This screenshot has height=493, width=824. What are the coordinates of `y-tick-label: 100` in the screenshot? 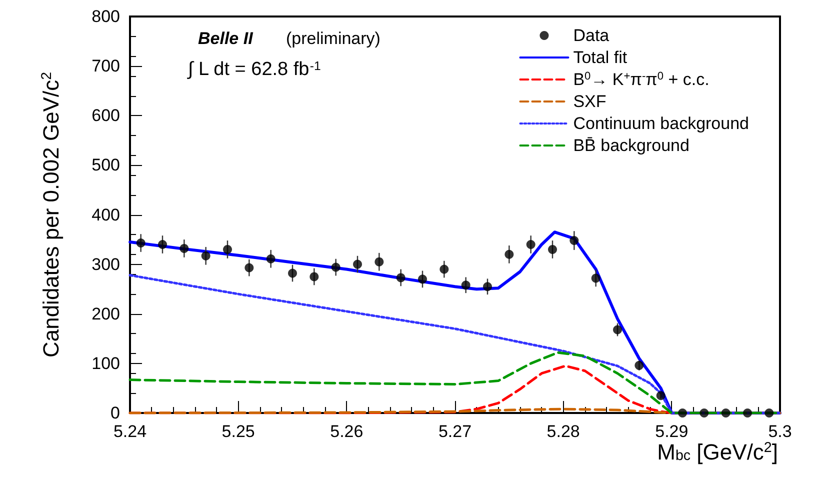 It's located at (106, 363).